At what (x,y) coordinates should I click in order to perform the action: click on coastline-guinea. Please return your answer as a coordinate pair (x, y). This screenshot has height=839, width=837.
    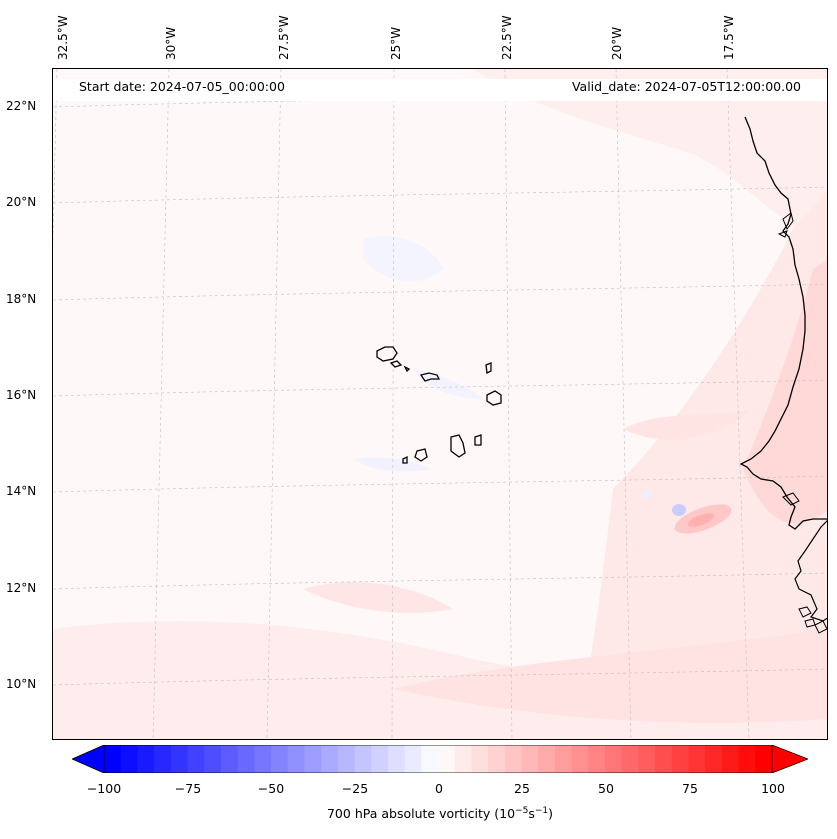
    Looking at the image, I should click on (810, 571).